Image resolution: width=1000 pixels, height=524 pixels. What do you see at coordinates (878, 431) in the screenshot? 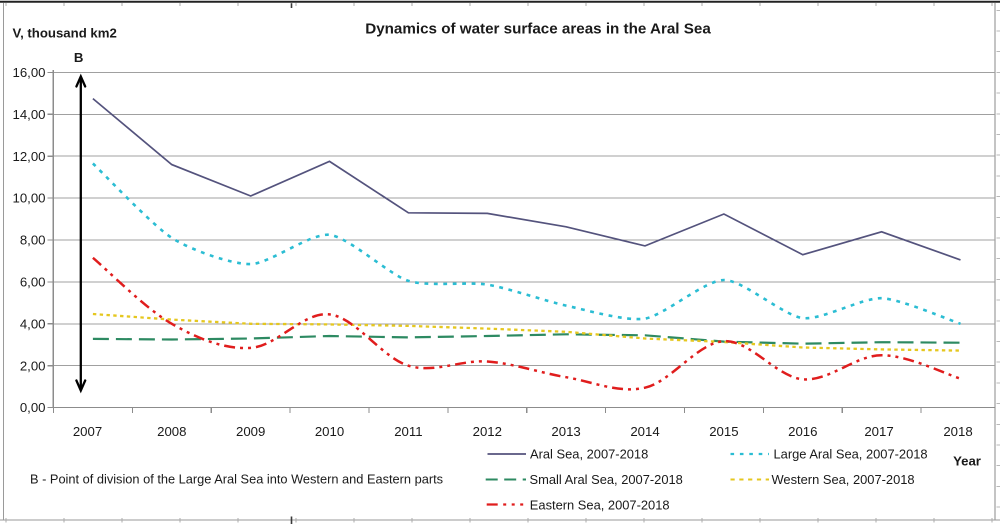
I see `svg-text: 2017` at bounding box center [878, 431].